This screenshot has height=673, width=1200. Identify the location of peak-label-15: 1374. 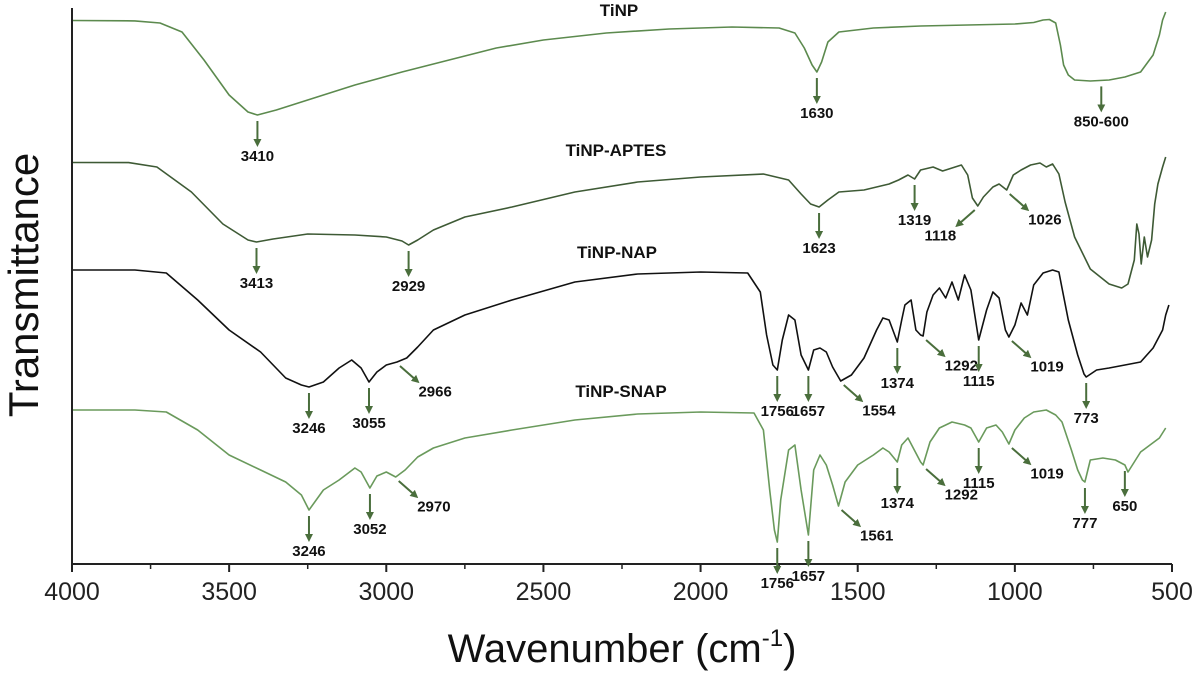
(898, 383).